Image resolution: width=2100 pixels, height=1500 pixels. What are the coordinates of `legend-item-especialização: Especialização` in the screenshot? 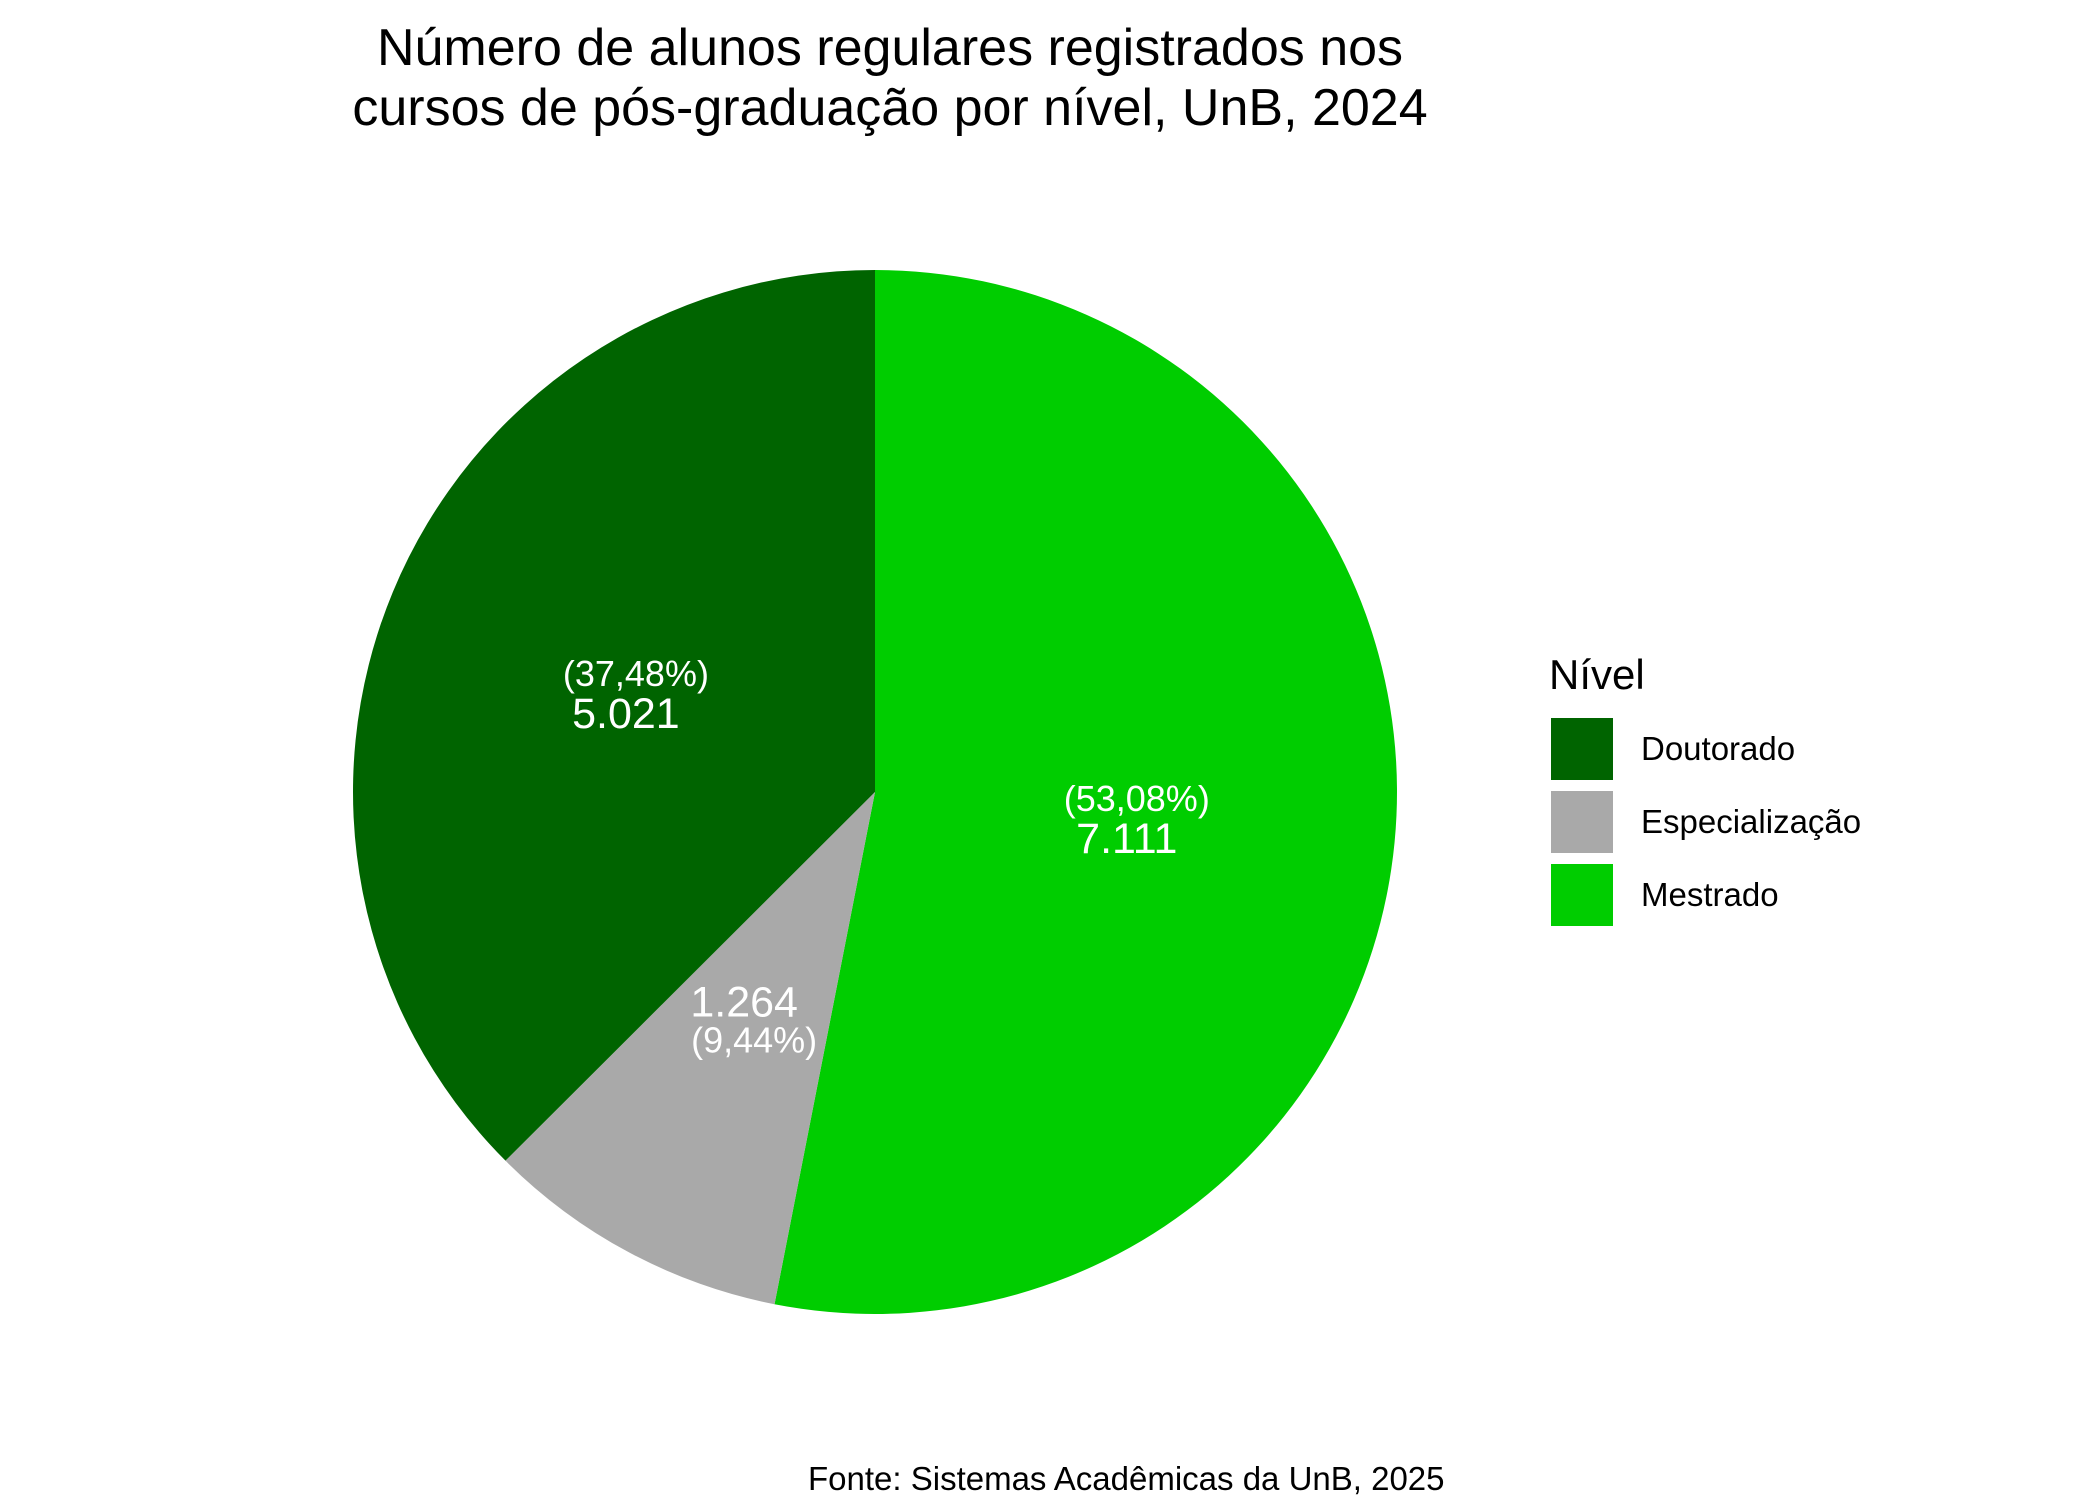 It's located at (1705, 821).